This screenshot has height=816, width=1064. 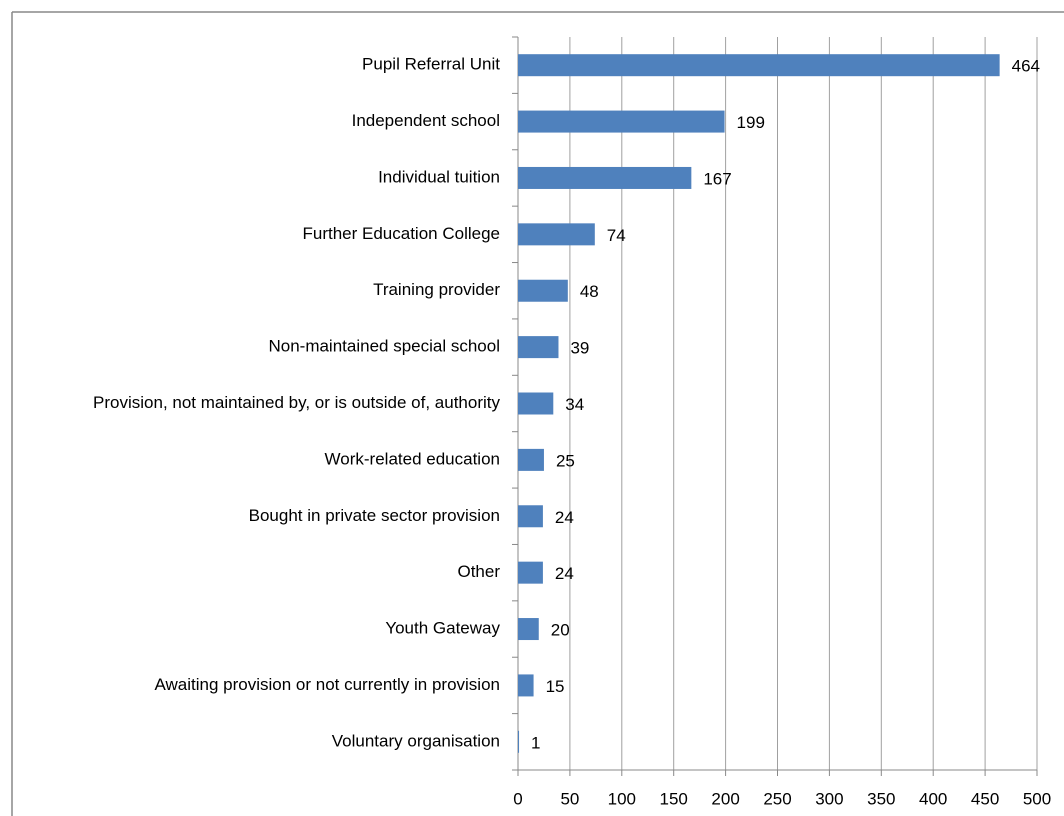 I want to click on data-label: 464, so click(x=1026, y=66).